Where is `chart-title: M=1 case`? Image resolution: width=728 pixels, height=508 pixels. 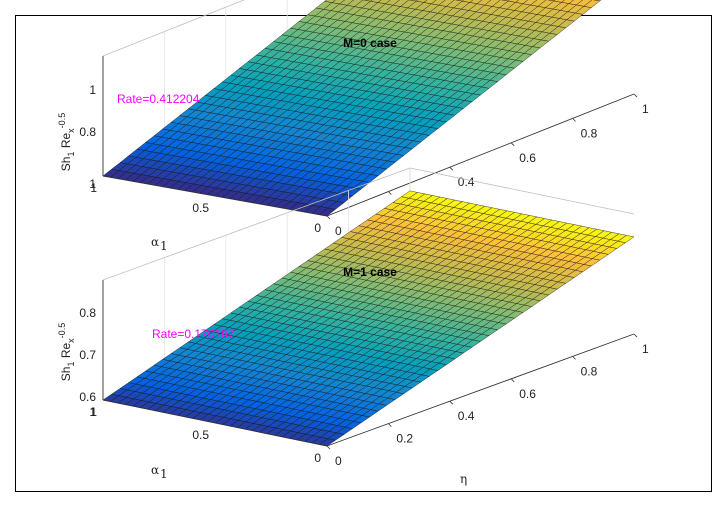
chart-title: M=1 case is located at coordinates (370, 272).